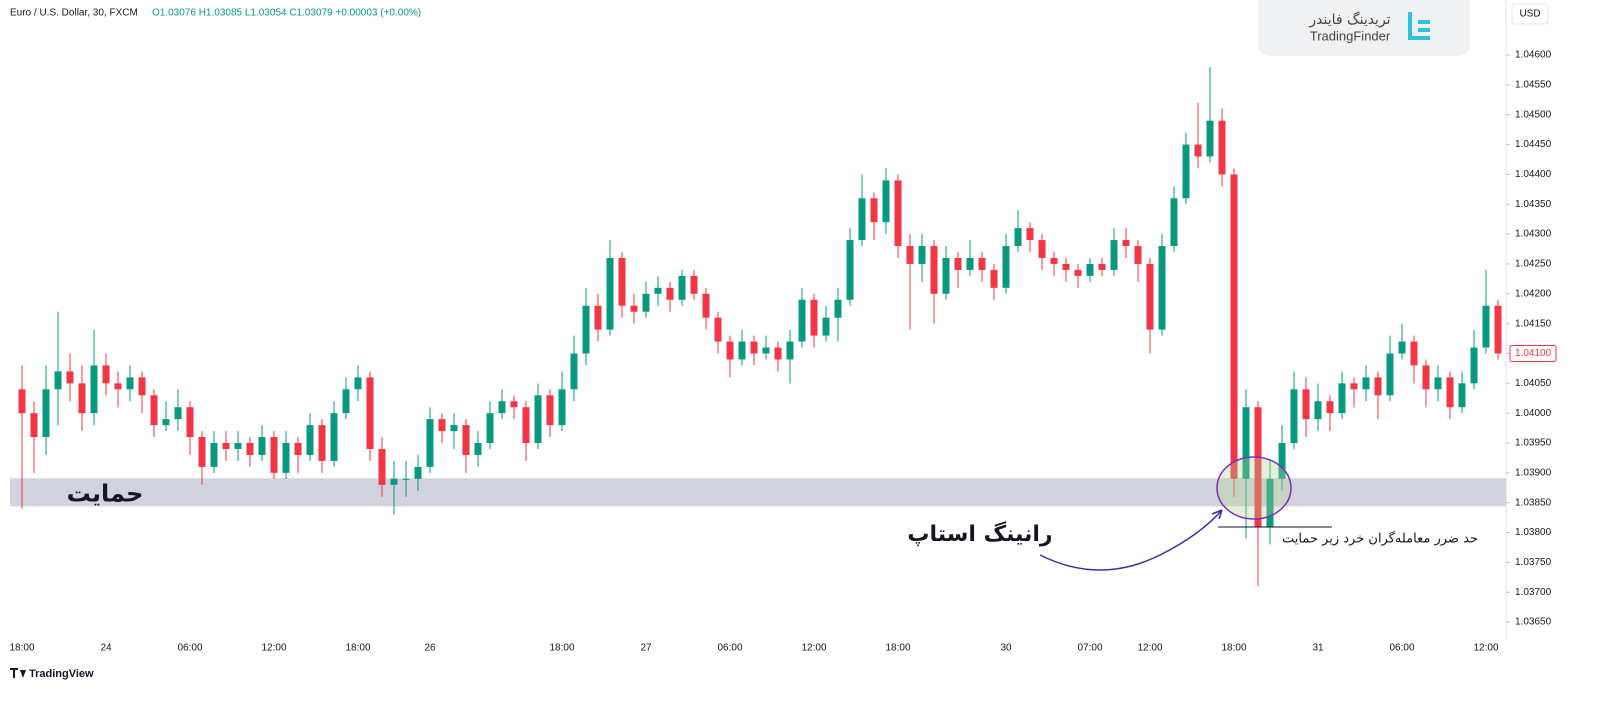  I want to click on chart-title: Euro / U.S. Dollar, 30, FXCM, so click(74, 13).